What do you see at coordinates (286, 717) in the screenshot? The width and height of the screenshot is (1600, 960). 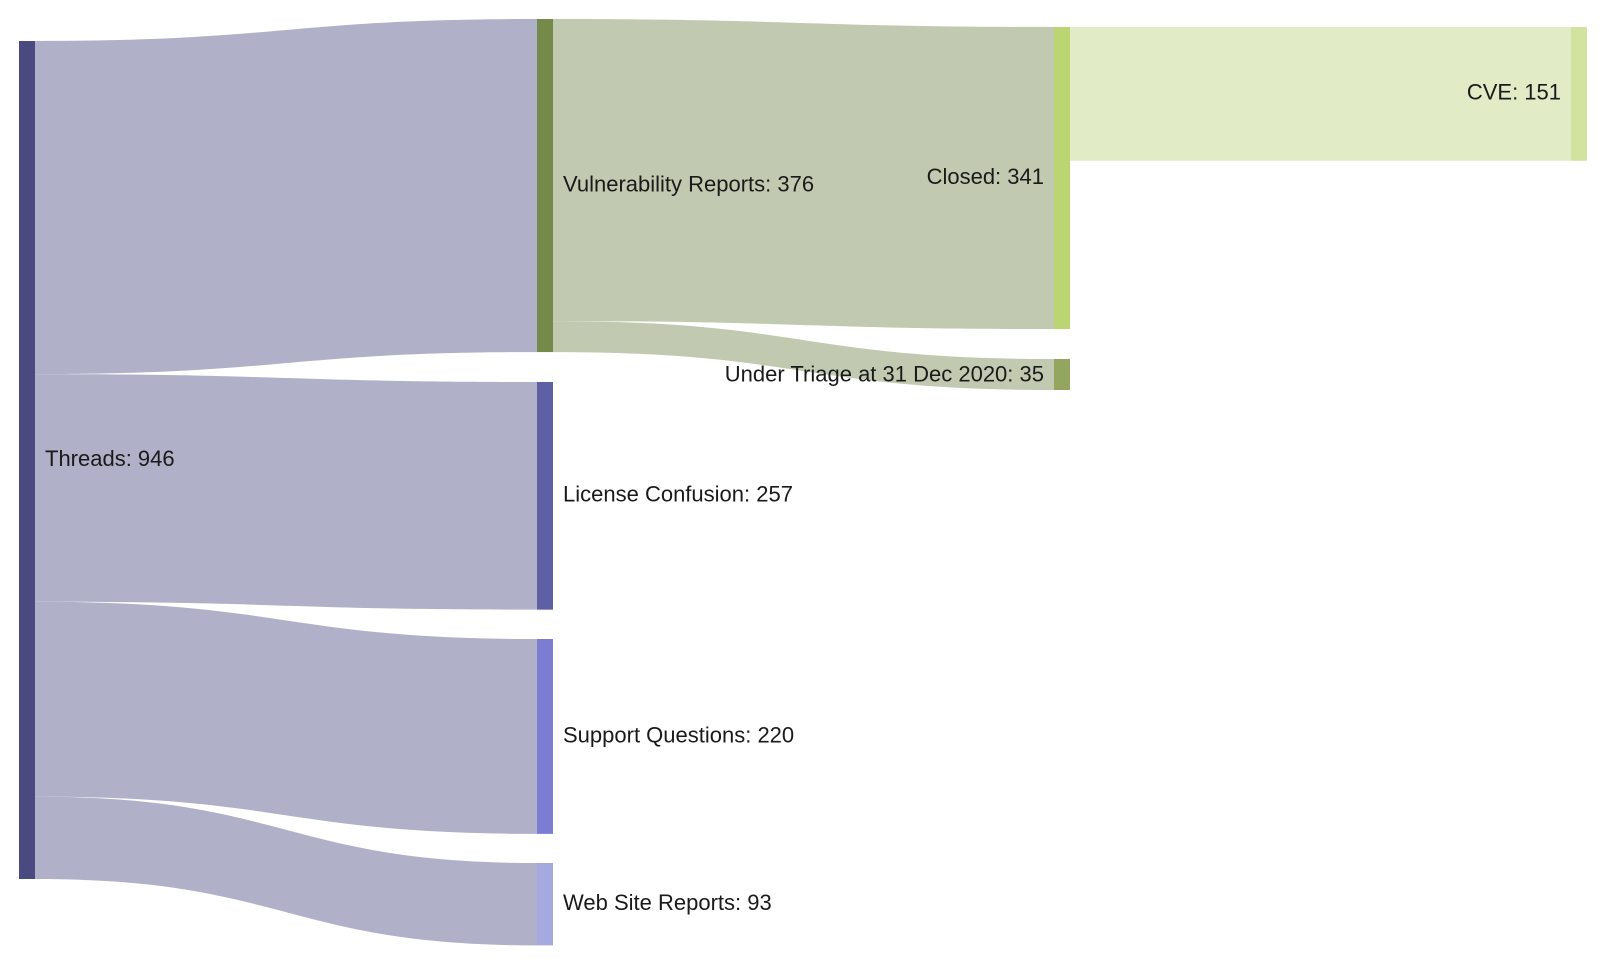 I see `link-threads-to-support` at bounding box center [286, 717].